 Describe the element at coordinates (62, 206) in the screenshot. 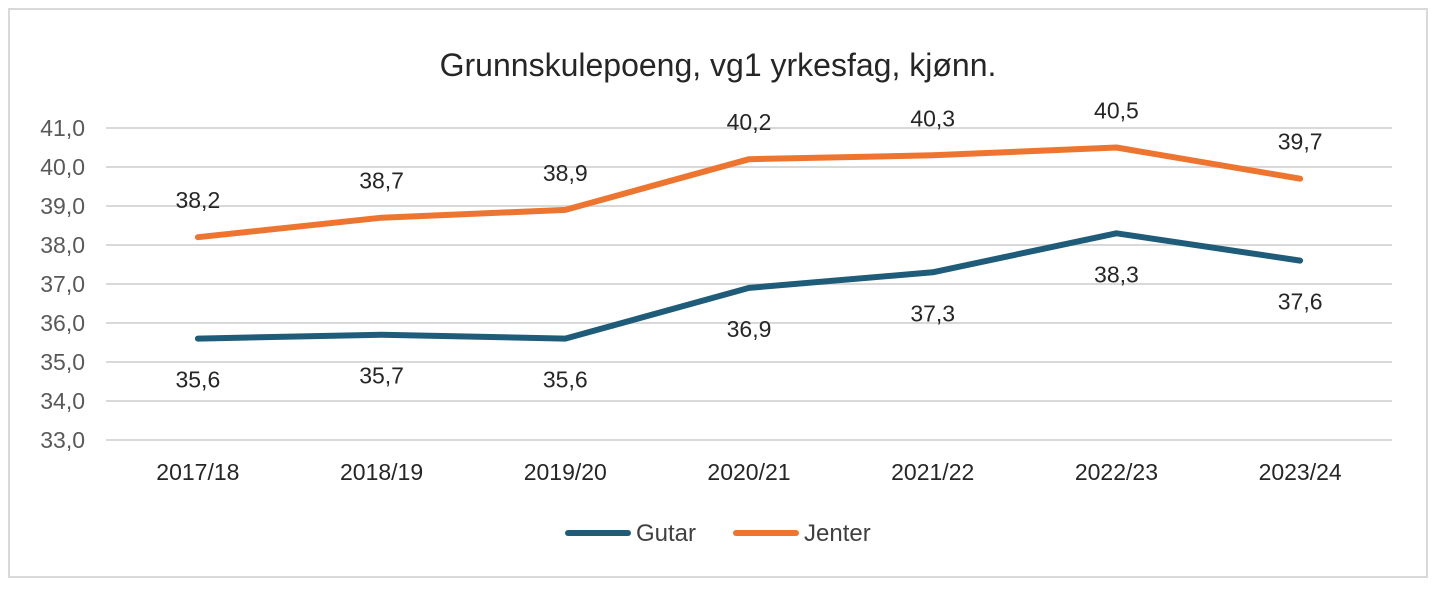

I see `y-tick-label: 39,0` at that location.